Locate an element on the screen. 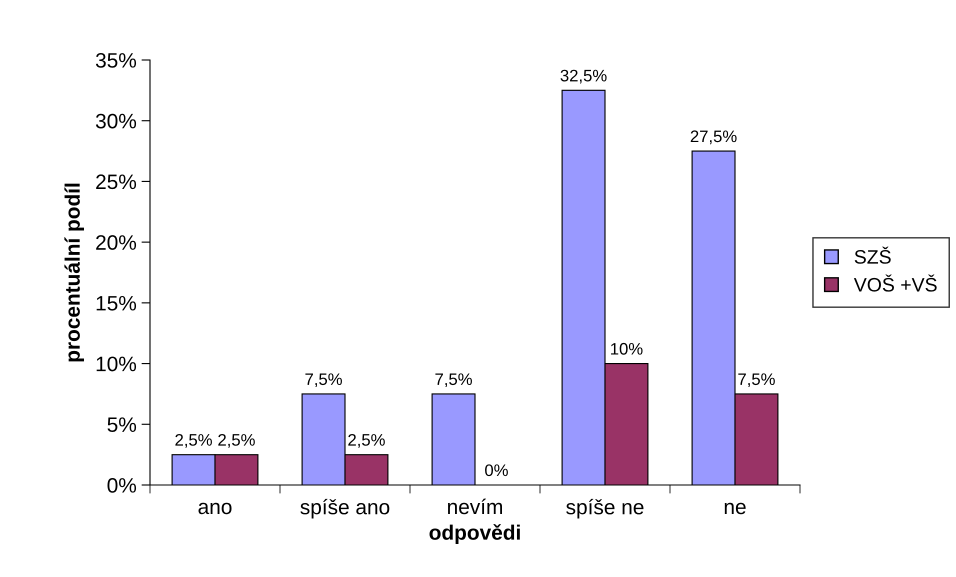  y-tick-label: 30% is located at coordinates (116, 121).